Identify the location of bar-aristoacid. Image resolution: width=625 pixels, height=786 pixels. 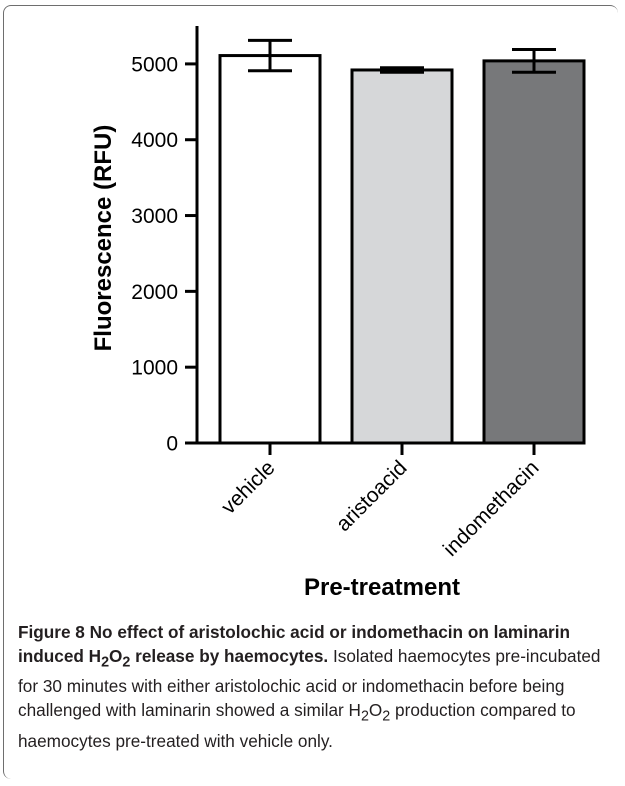
(402, 256).